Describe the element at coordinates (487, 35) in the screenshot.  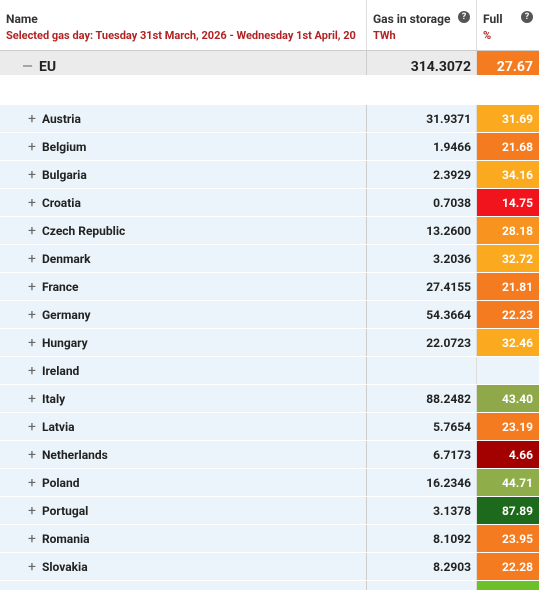
I see `header-full-unit: %` at that location.